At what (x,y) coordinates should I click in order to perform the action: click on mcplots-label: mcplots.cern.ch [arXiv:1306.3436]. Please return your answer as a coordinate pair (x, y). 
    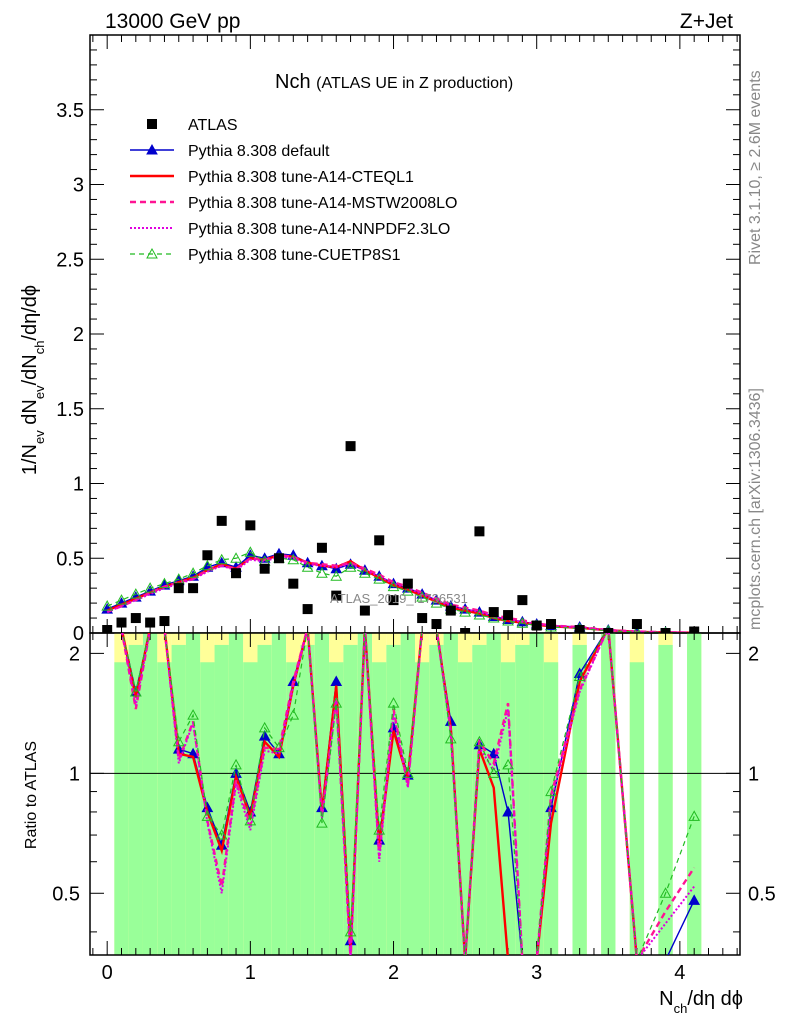
    Looking at the image, I should click on (755, 509).